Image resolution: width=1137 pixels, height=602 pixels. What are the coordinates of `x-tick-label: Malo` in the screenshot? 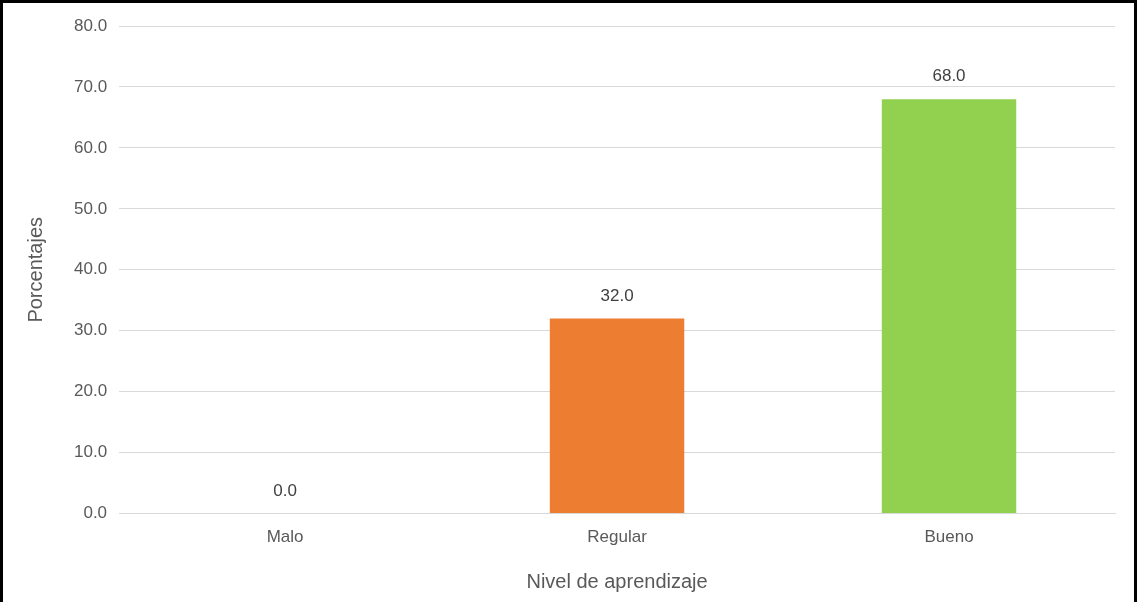 It's located at (285, 537).